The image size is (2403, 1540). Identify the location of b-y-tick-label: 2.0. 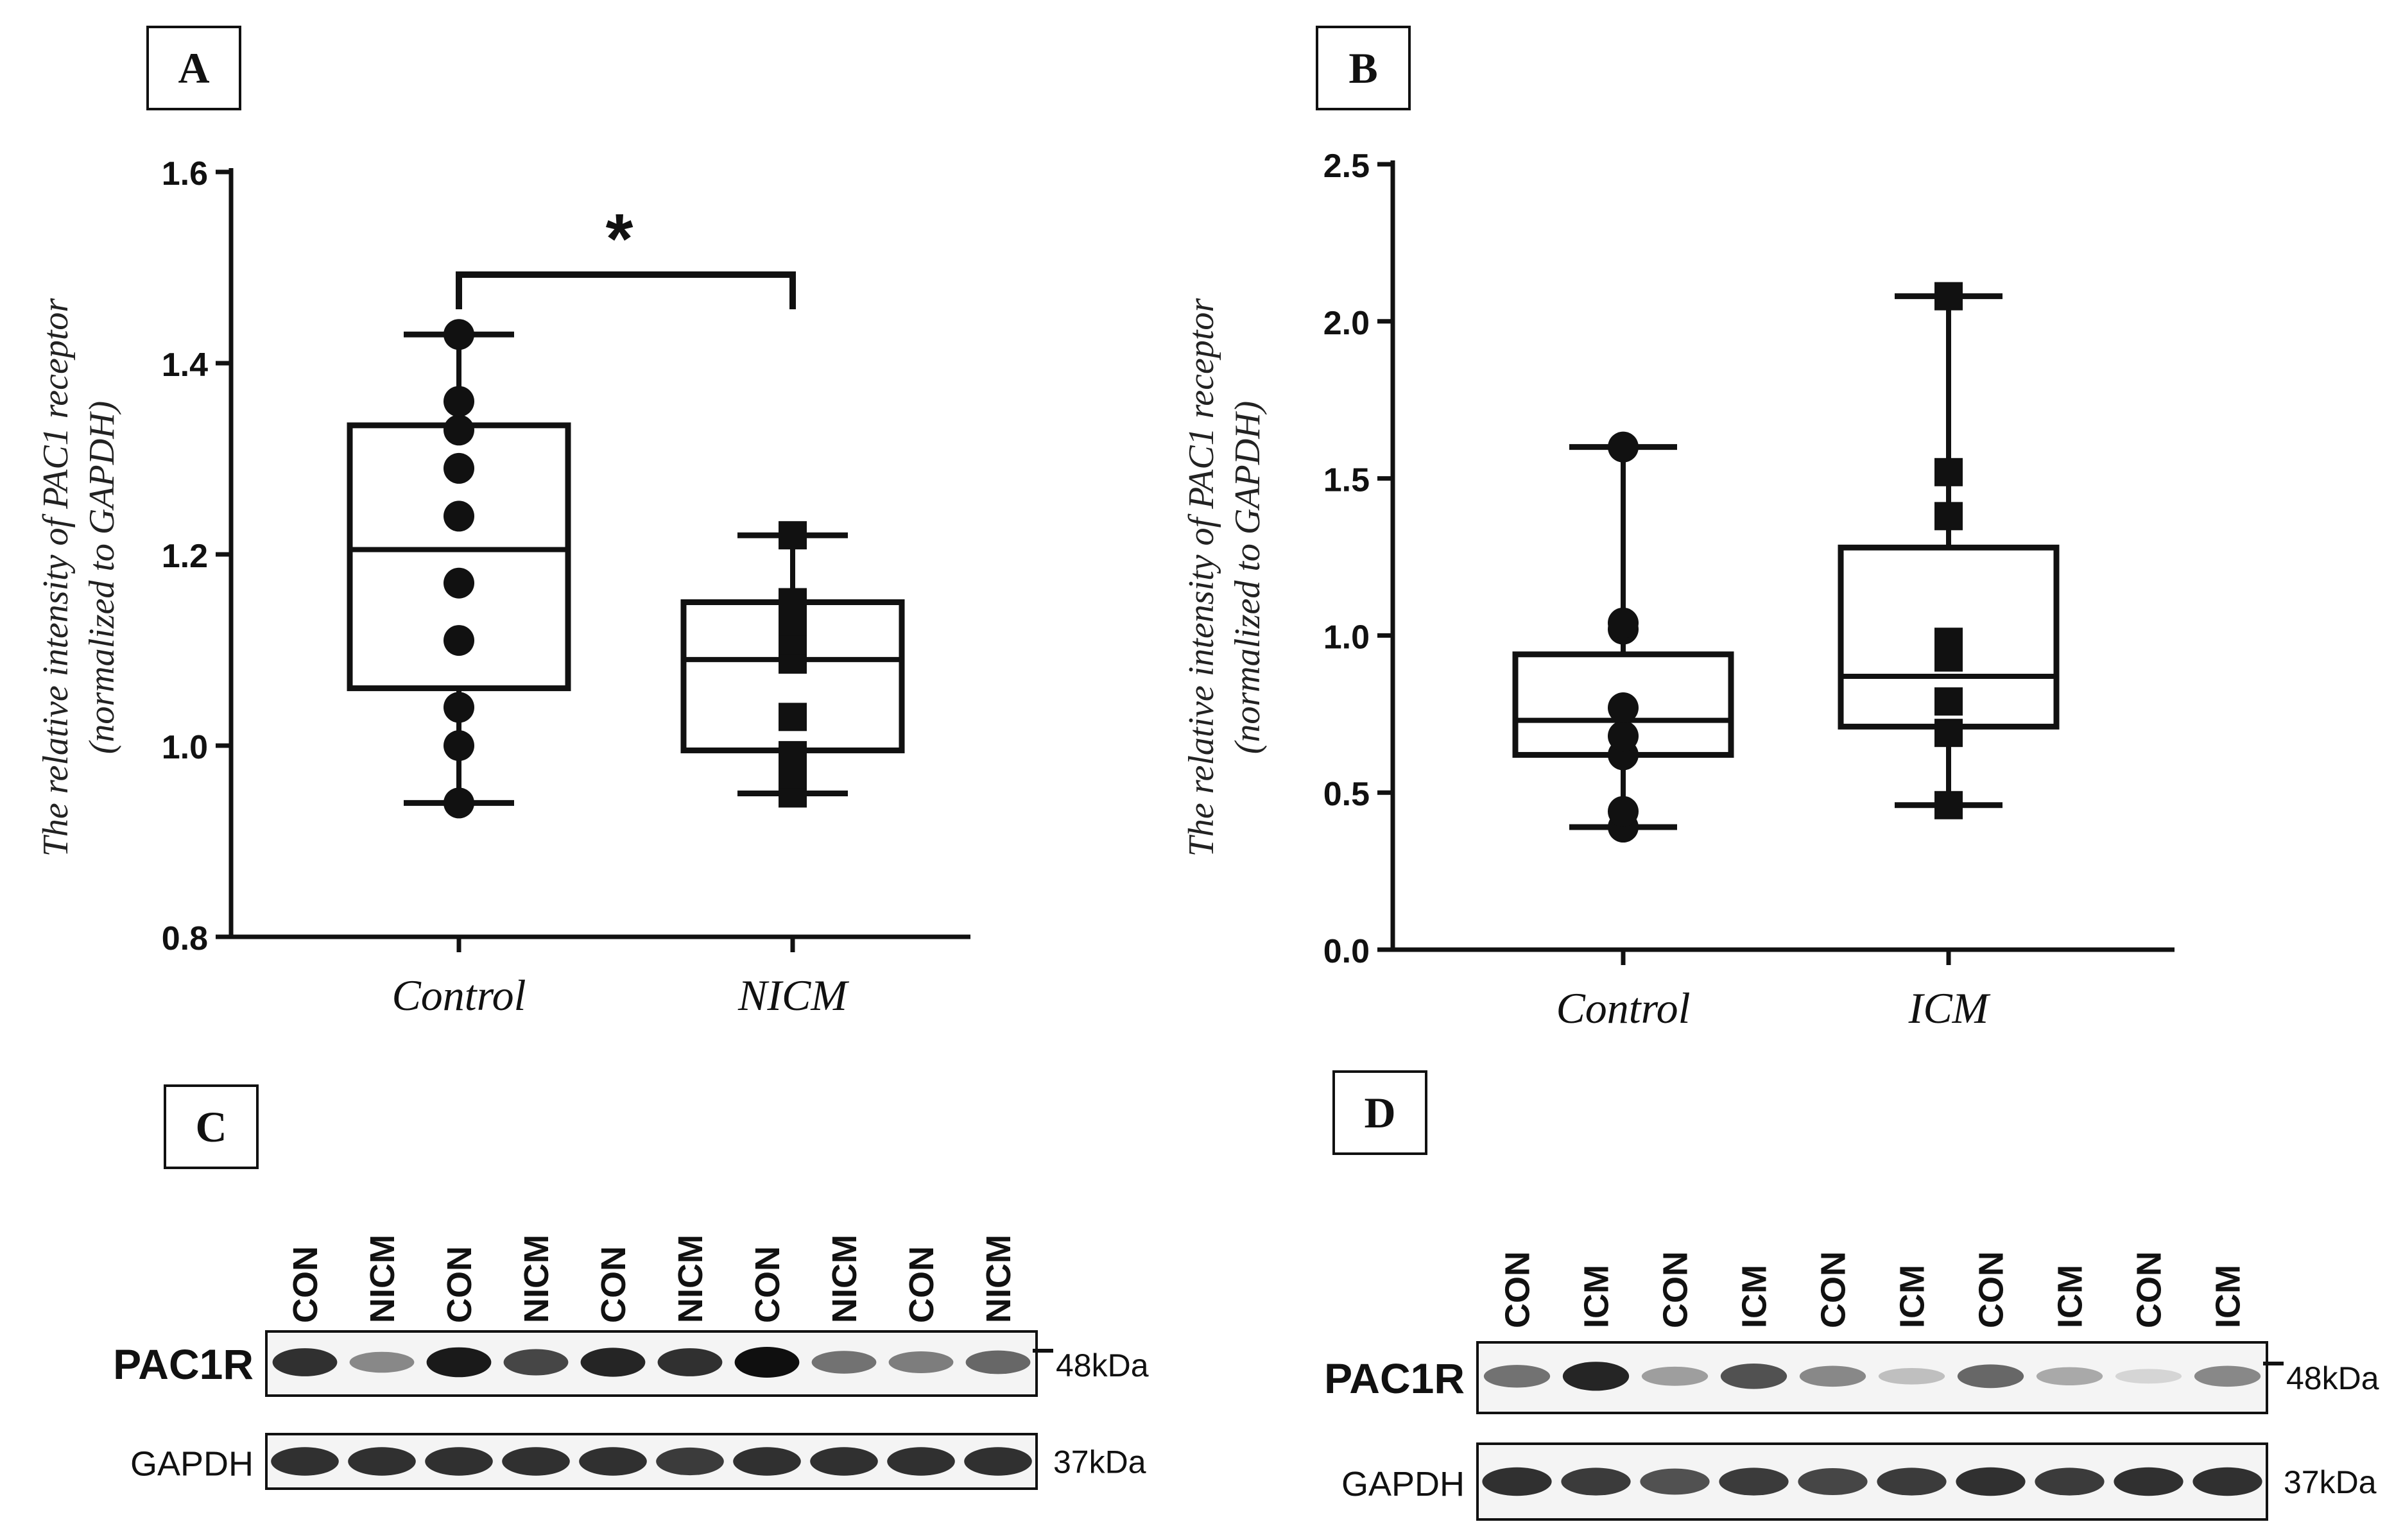
(1346, 324).